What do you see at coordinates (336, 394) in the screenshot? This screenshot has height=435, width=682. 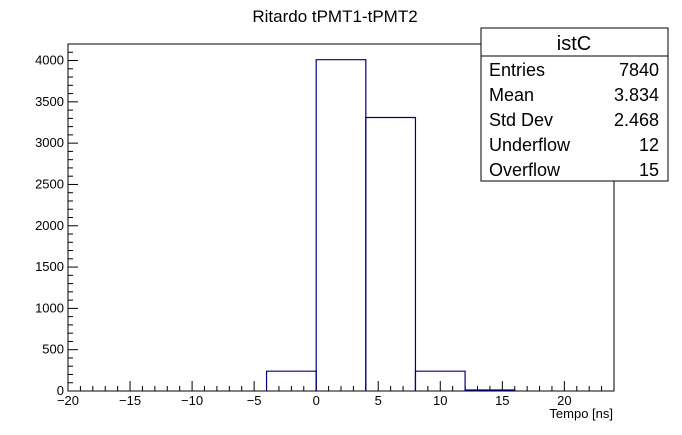 I see `x-axis: −20 −15 −10 −5 0 5 10 15 20` at bounding box center [336, 394].